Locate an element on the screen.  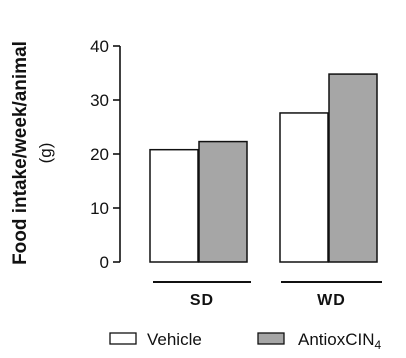
legend: Vehicle AntioxCIN4 is located at coordinates (245, 341).